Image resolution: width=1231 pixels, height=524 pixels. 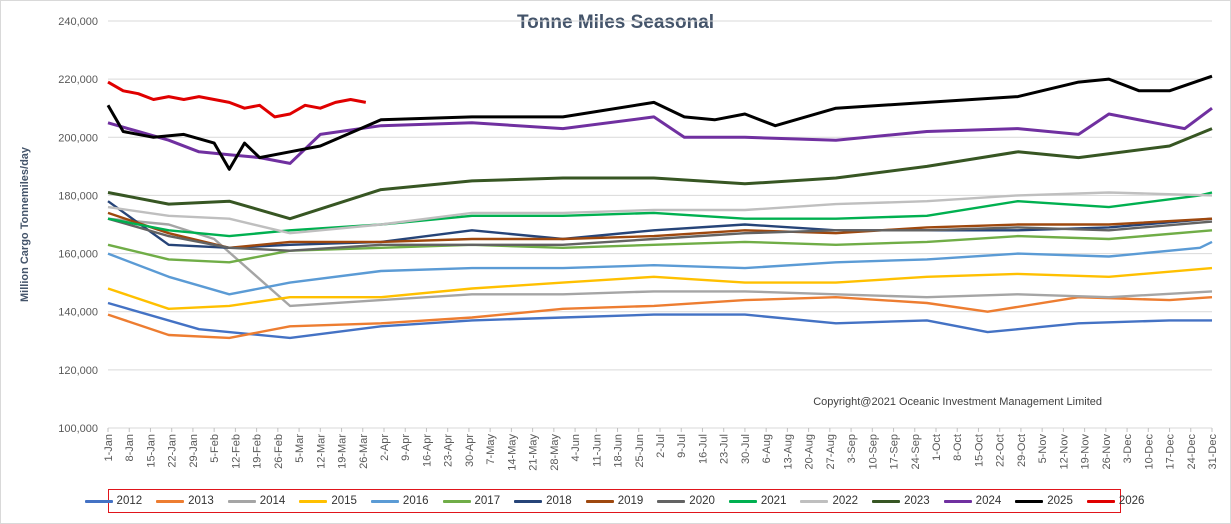 What do you see at coordinates (767, 448) in the screenshot?
I see `x-tick-label: 6-Aug` at bounding box center [767, 448].